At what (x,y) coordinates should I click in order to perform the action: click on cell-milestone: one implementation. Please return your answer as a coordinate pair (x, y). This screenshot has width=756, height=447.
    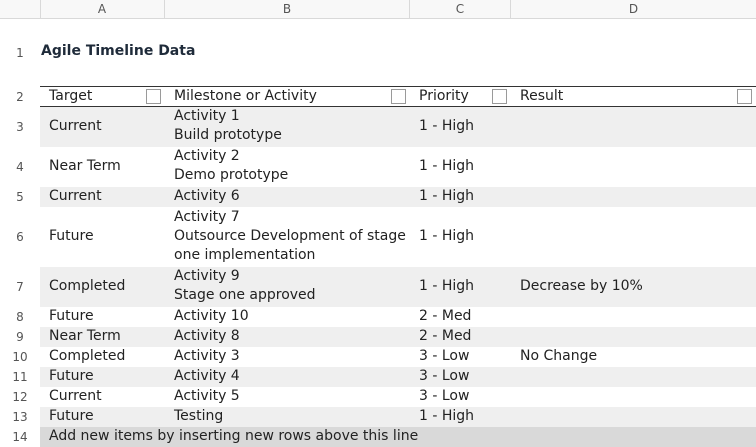
    Looking at the image, I should click on (245, 255).